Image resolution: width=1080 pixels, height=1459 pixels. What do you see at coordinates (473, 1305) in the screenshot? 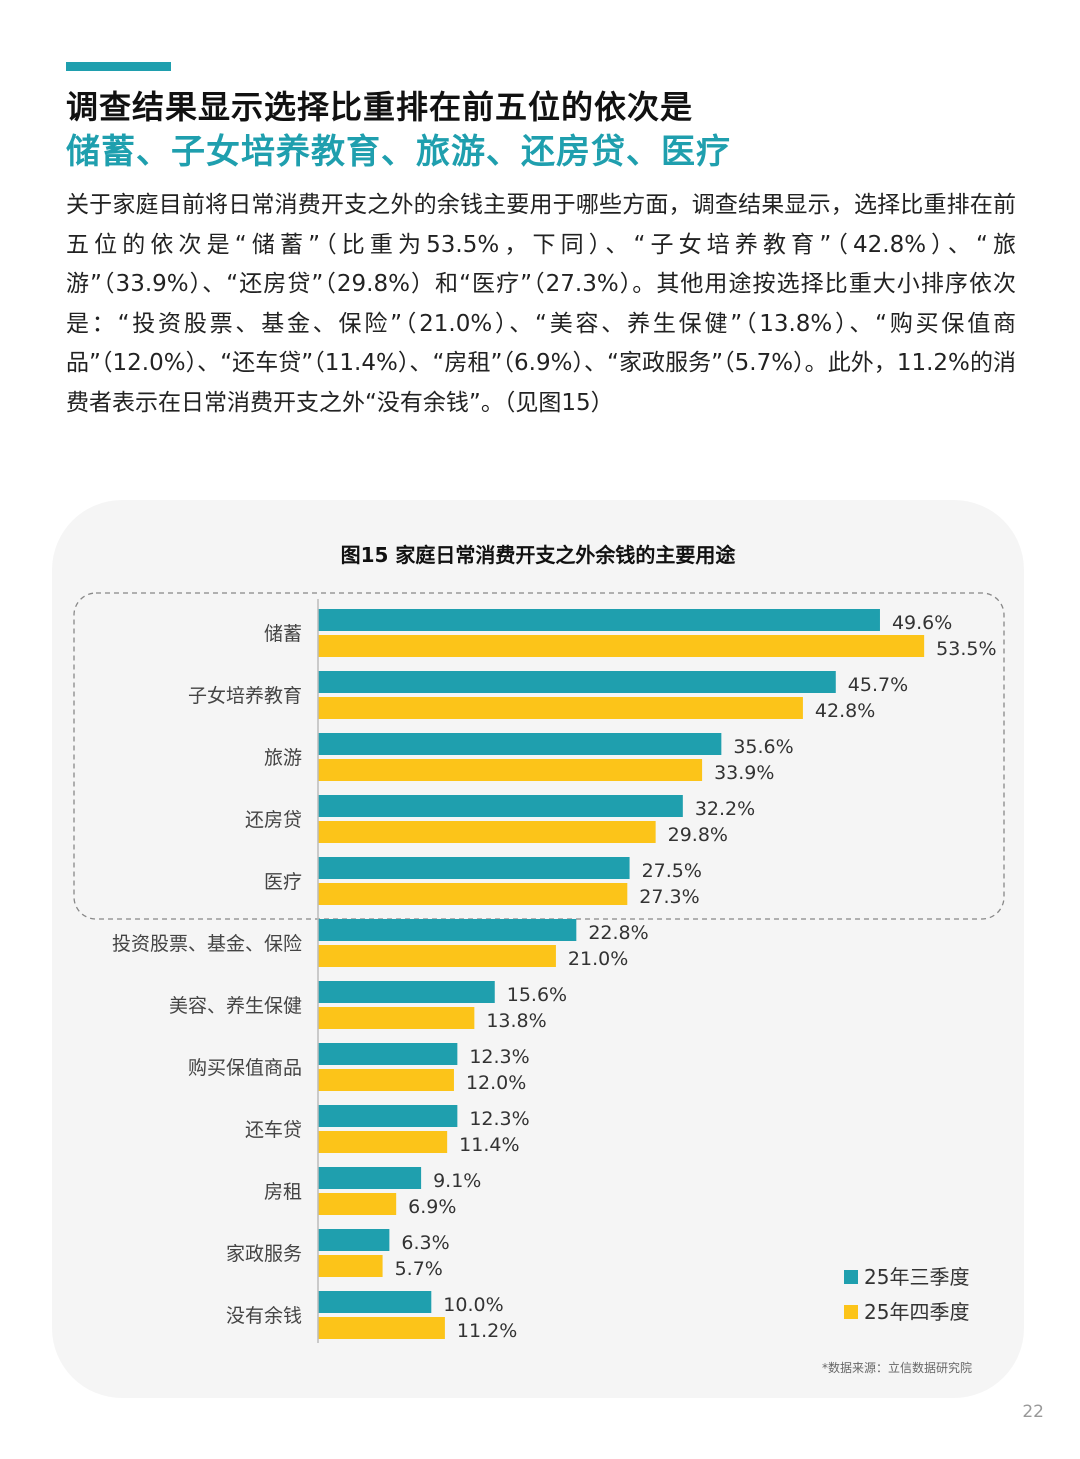
I see `value-label: 10.0%` at bounding box center [473, 1305].